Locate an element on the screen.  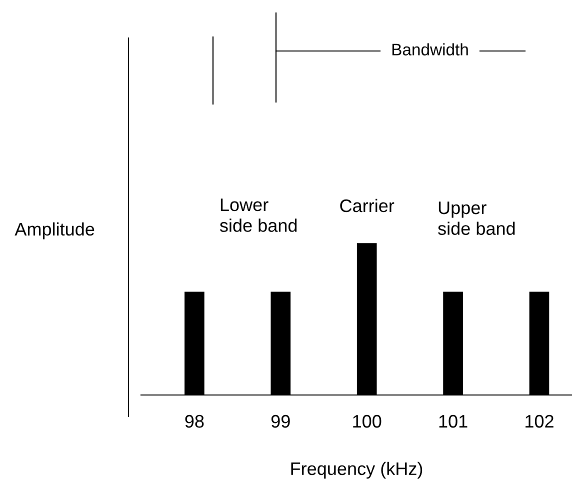
text: Carrier is located at coordinates (367, 205).